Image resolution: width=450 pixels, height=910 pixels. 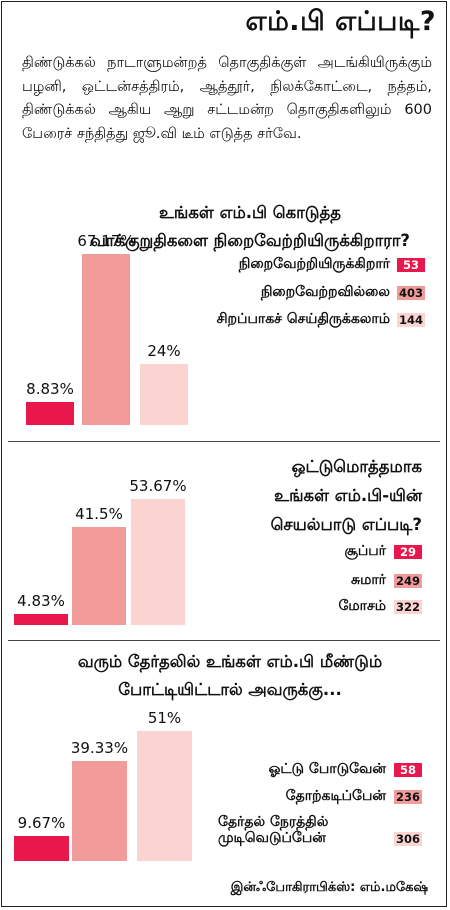 What do you see at coordinates (41, 823) in the screenshot?
I see `chart3-value-label: 9.67%` at bounding box center [41, 823].